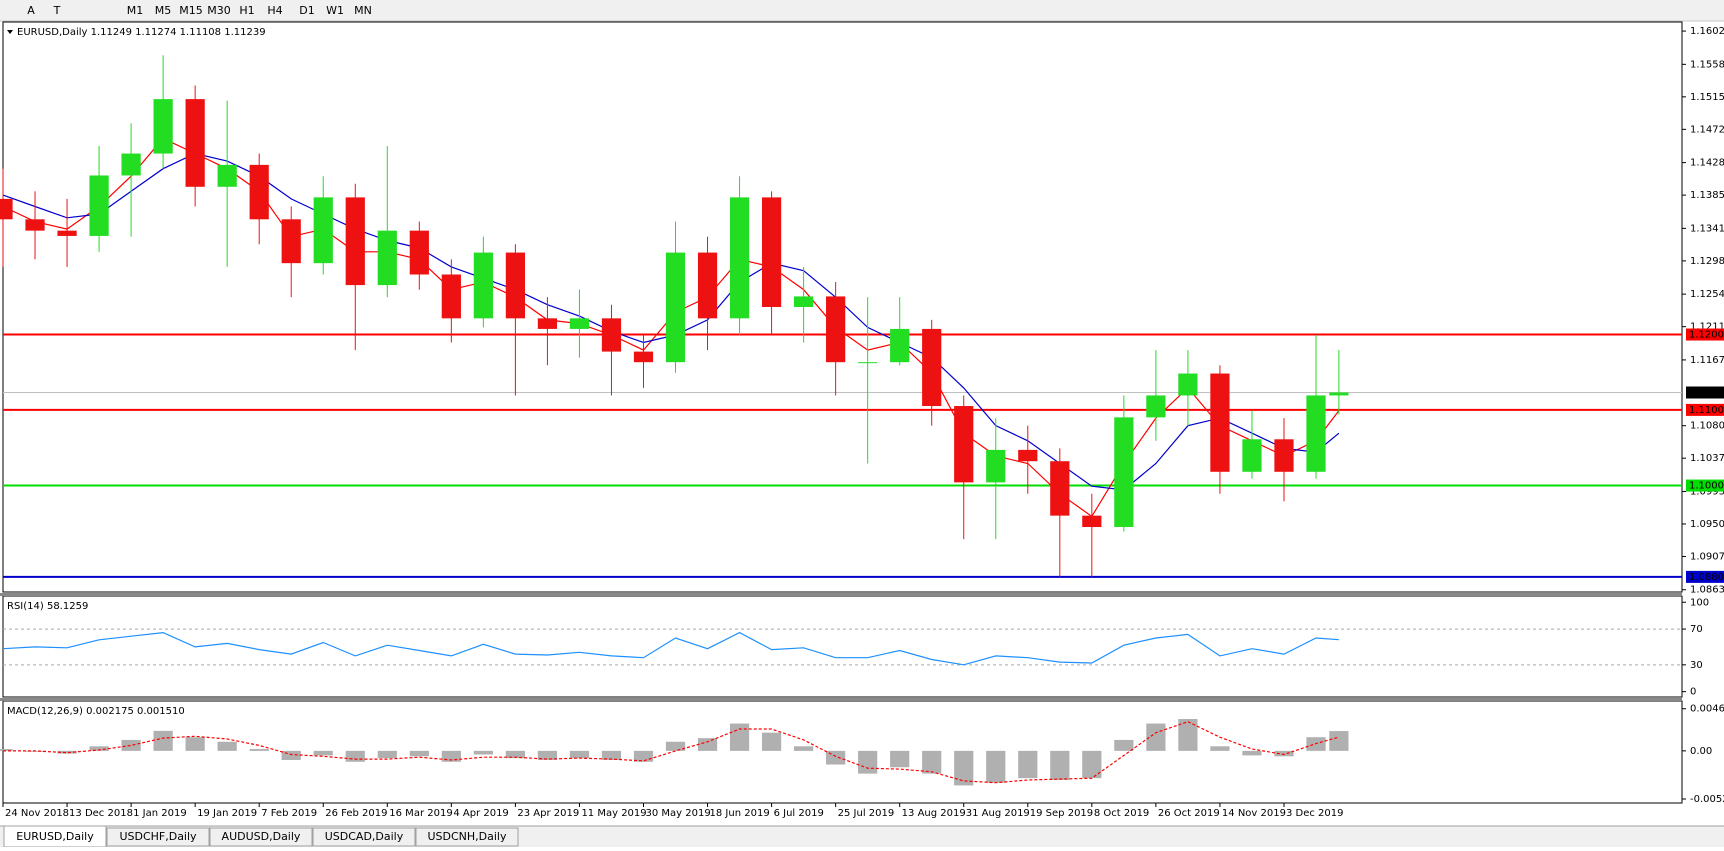 The image size is (1724, 851). Describe the element at coordinates (1701, 751) in the screenshot. I see `y-tick-label: 0.00` at that location.